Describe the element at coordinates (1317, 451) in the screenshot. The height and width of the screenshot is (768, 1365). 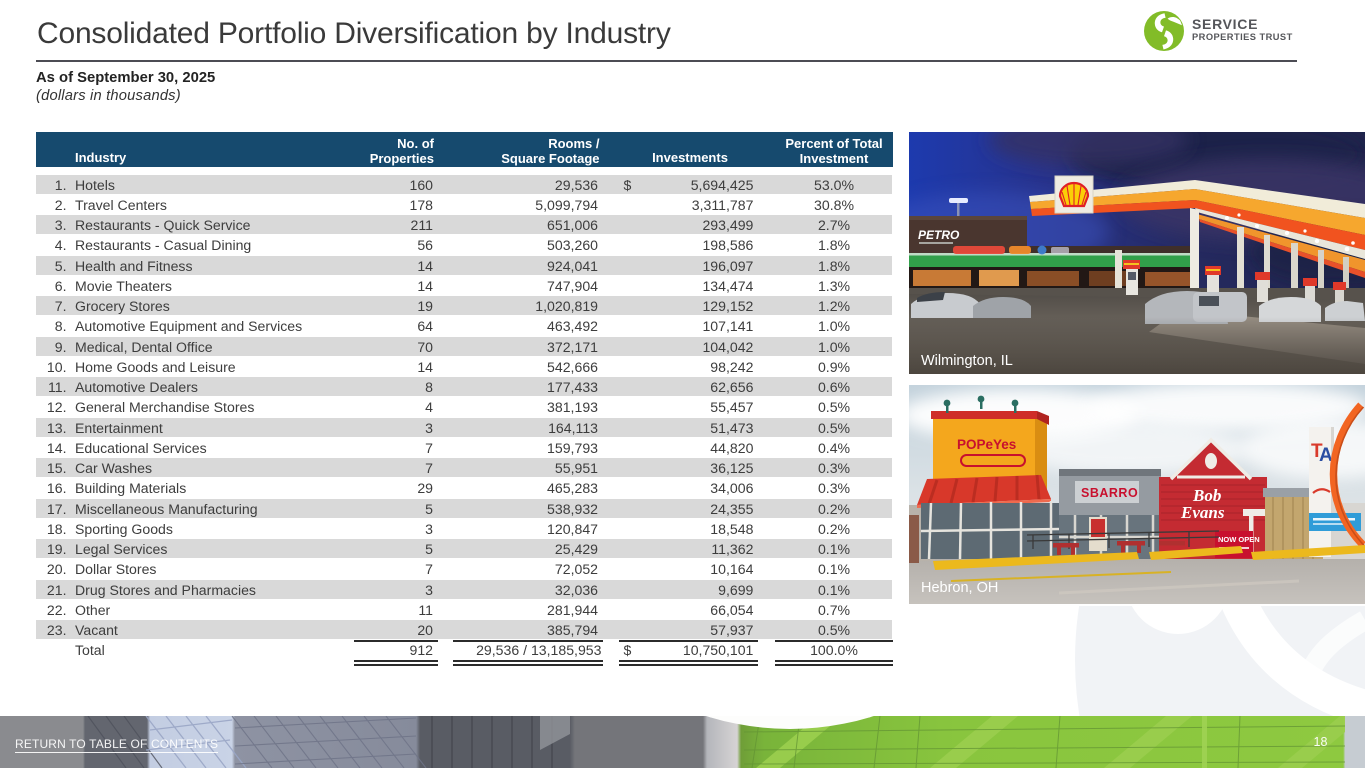
I see `svg-text: T` at that location.